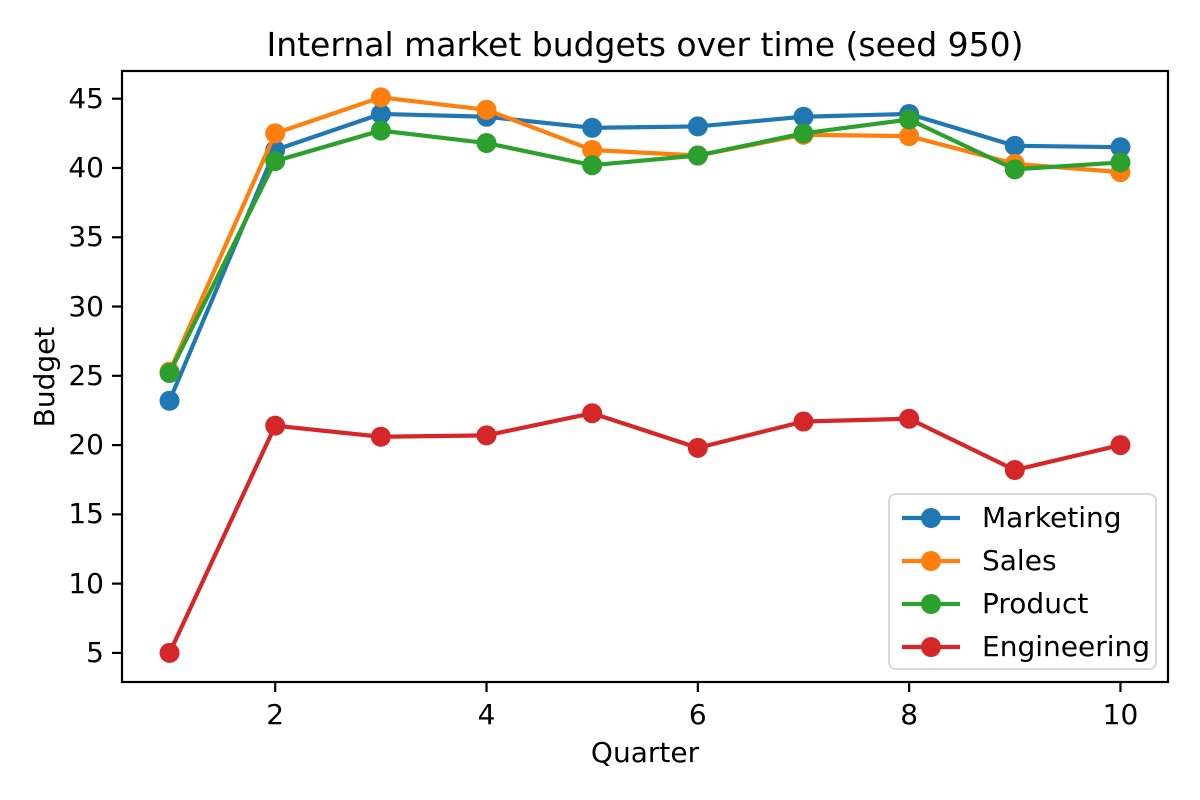 This screenshot has height=800, width=1200. I want to click on legend-item-marketing: Marketing, so click(1027, 518).